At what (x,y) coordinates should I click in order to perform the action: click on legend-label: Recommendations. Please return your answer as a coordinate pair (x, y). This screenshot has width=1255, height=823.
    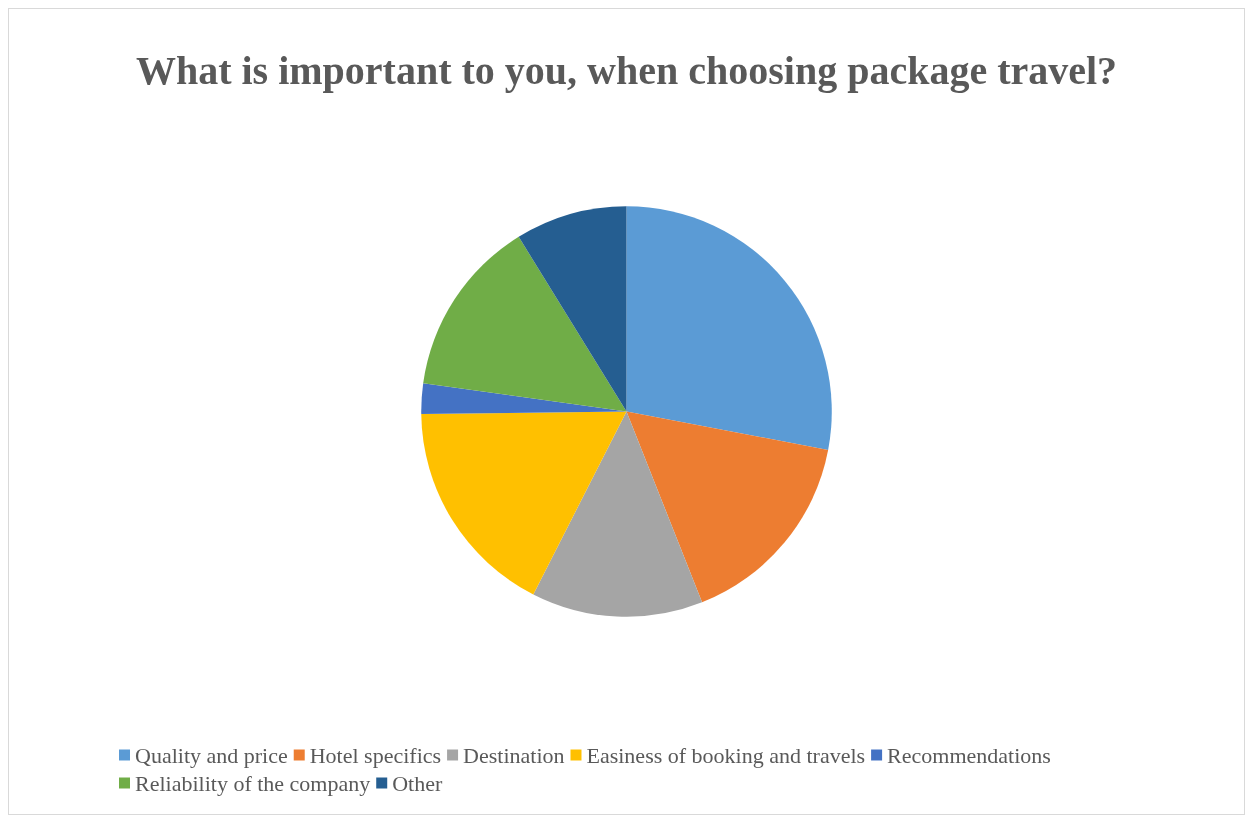
    Looking at the image, I should click on (969, 755).